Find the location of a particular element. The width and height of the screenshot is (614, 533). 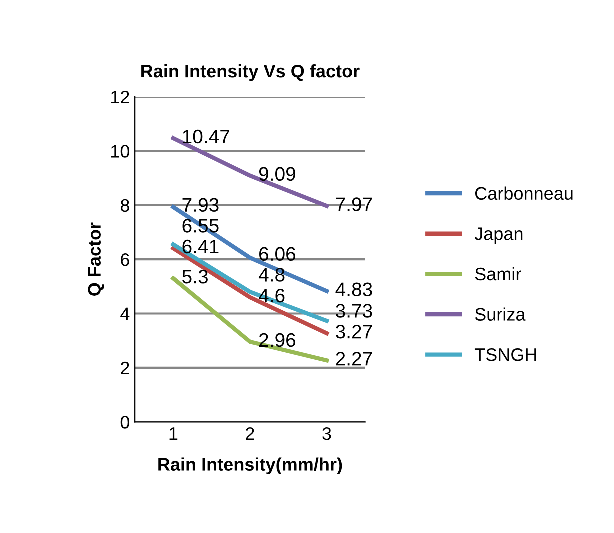

data-label: 9.09 is located at coordinates (277, 174).